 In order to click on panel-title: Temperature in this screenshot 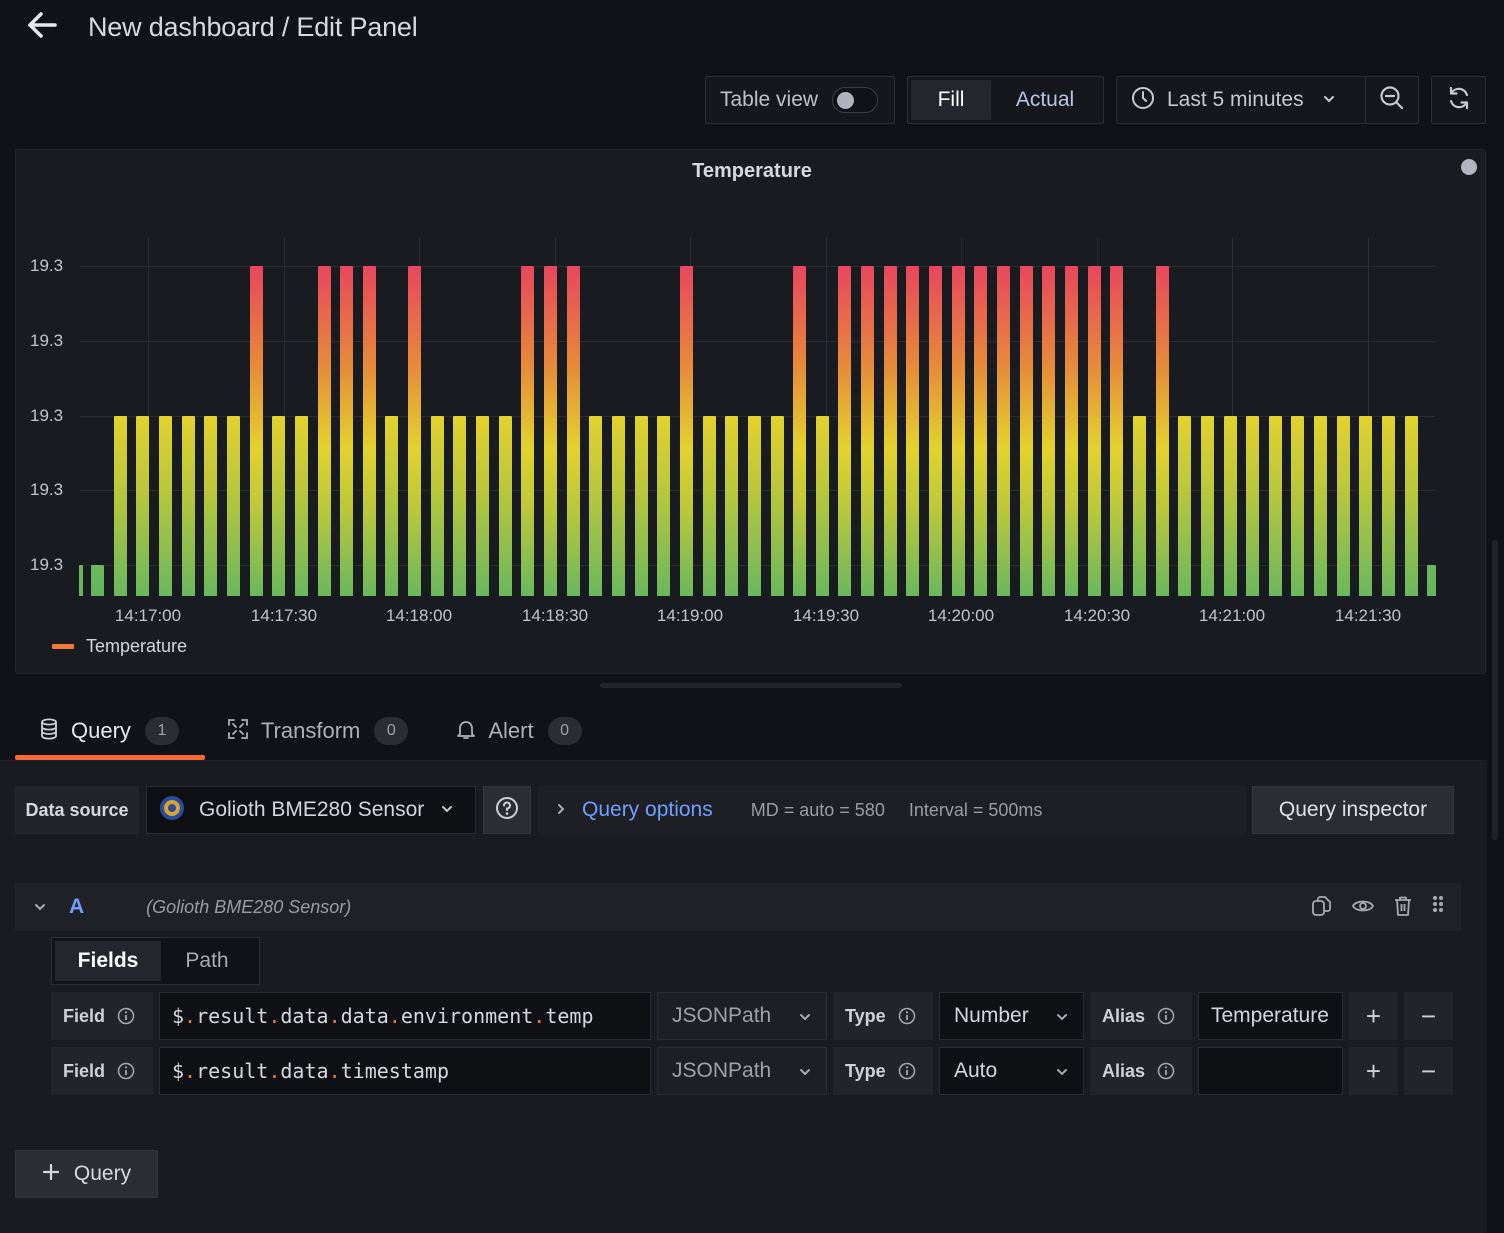, I will do `click(752, 171)`.